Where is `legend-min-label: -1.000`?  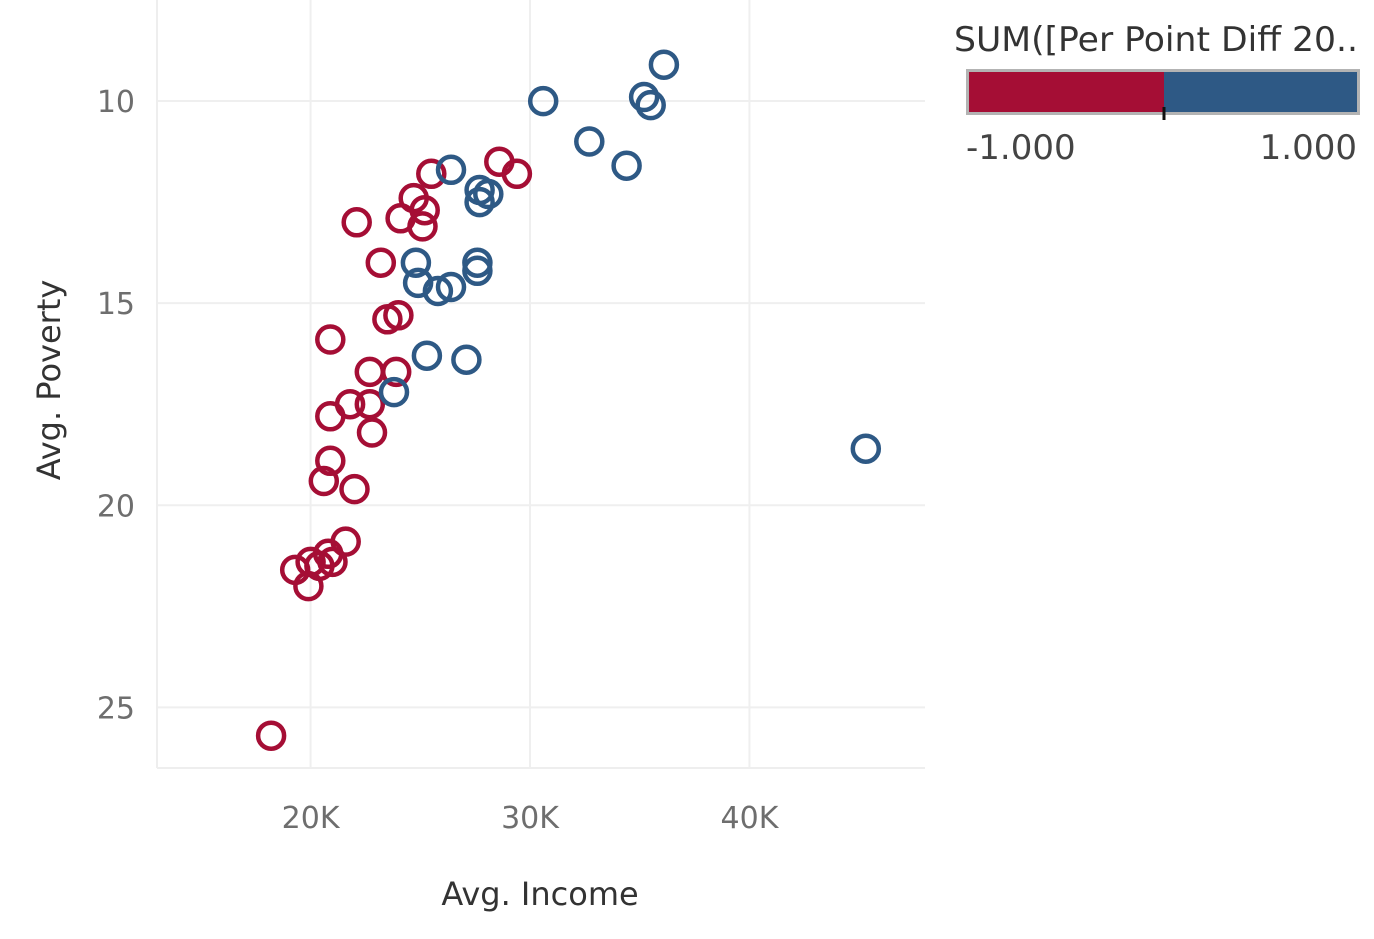 legend-min-label: -1.000 is located at coordinates (1021, 148).